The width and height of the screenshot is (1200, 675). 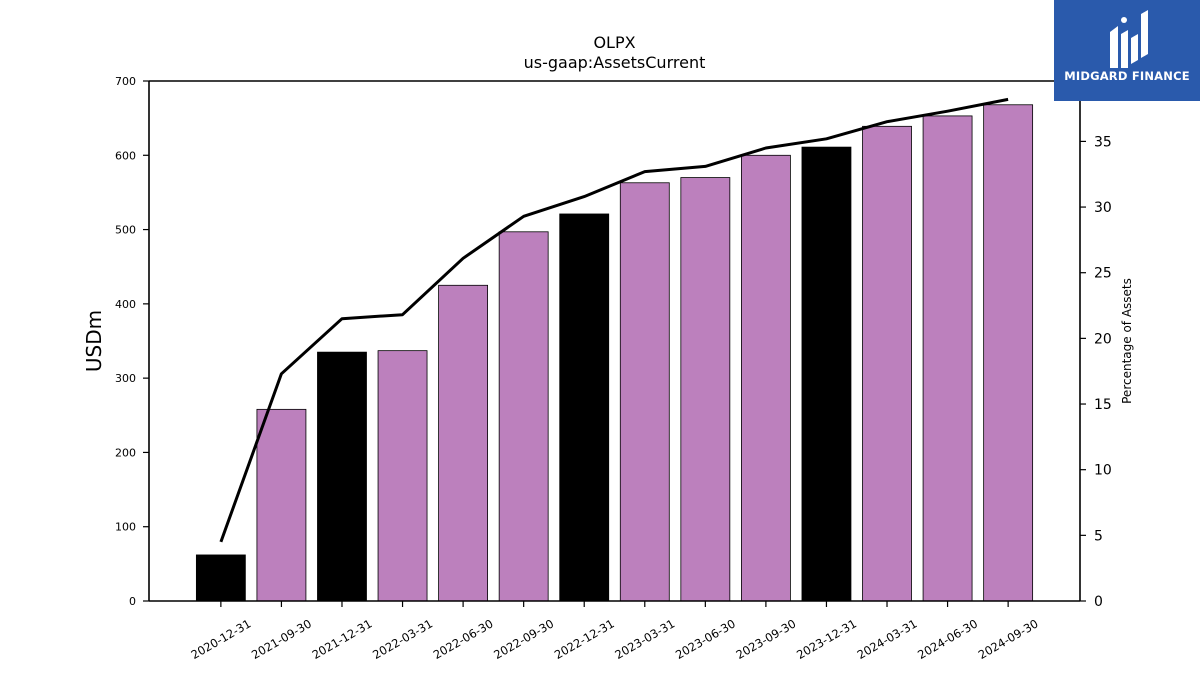 What do you see at coordinates (1127, 341) in the screenshot?
I see `y2-axis-label: Percentage of Assets` at bounding box center [1127, 341].